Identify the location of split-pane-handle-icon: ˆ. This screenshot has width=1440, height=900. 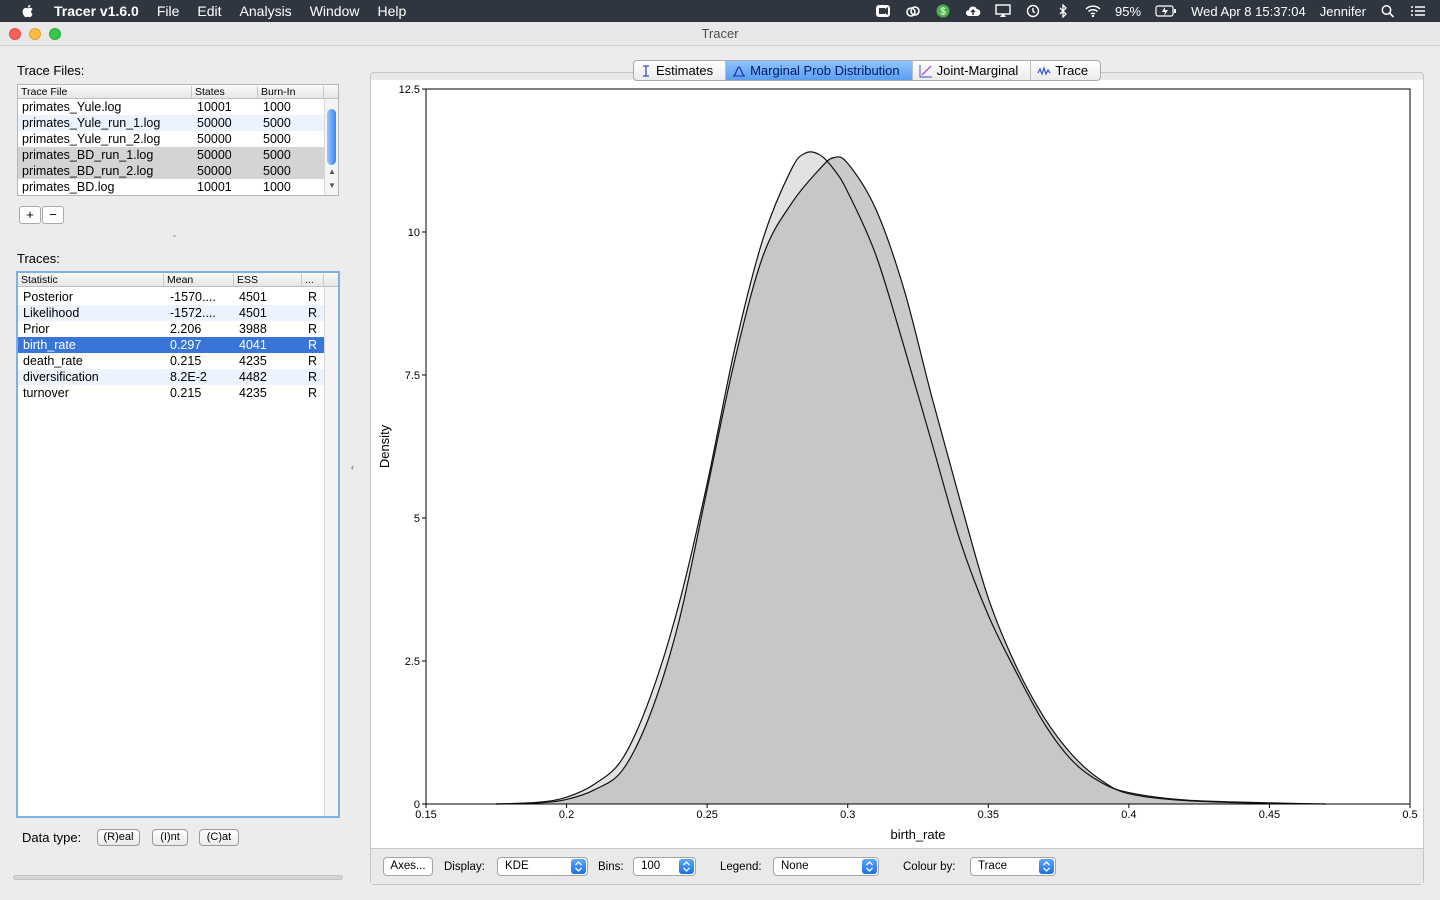
(174, 239).